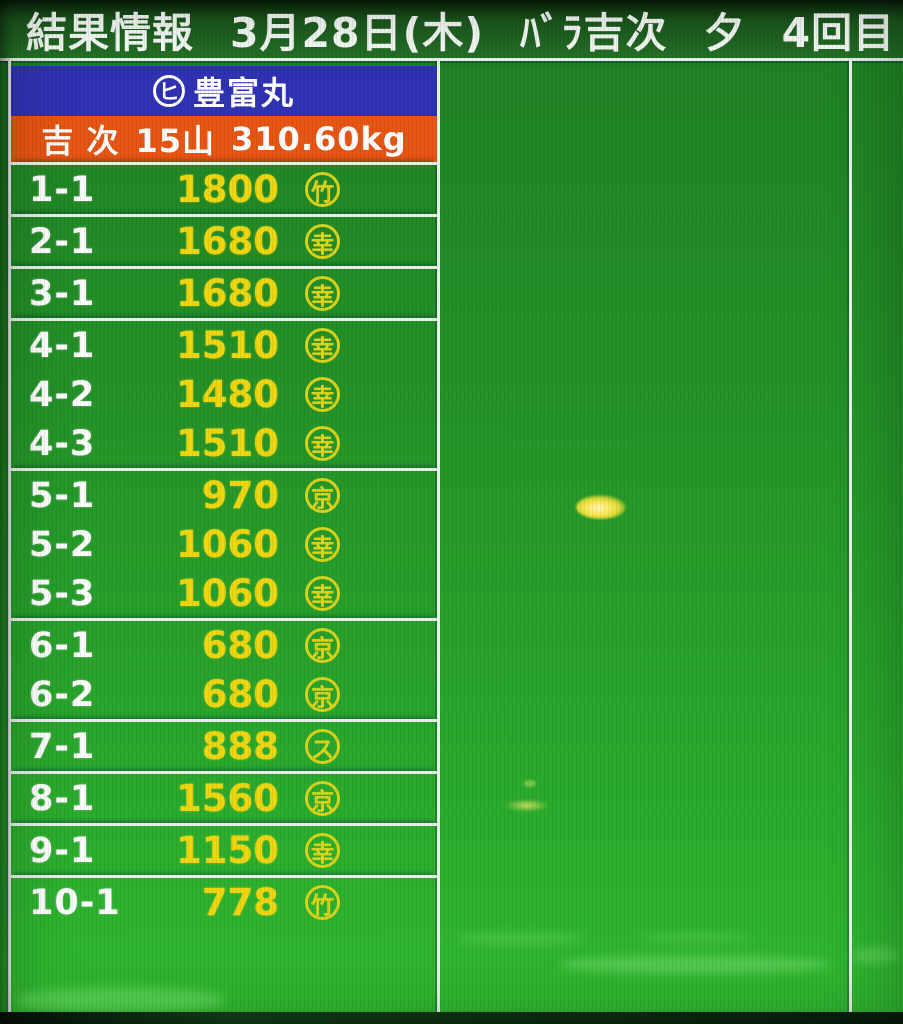 The width and height of the screenshot is (903, 1024). I want to click on lot-id: 8-1, so click(62, 798).